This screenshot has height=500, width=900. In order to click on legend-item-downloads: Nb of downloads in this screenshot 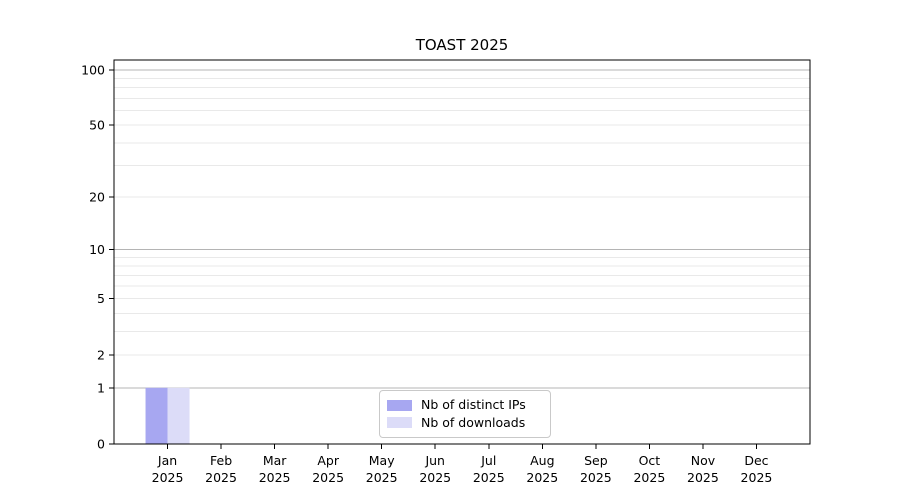, I will do `click(468, 422)`.